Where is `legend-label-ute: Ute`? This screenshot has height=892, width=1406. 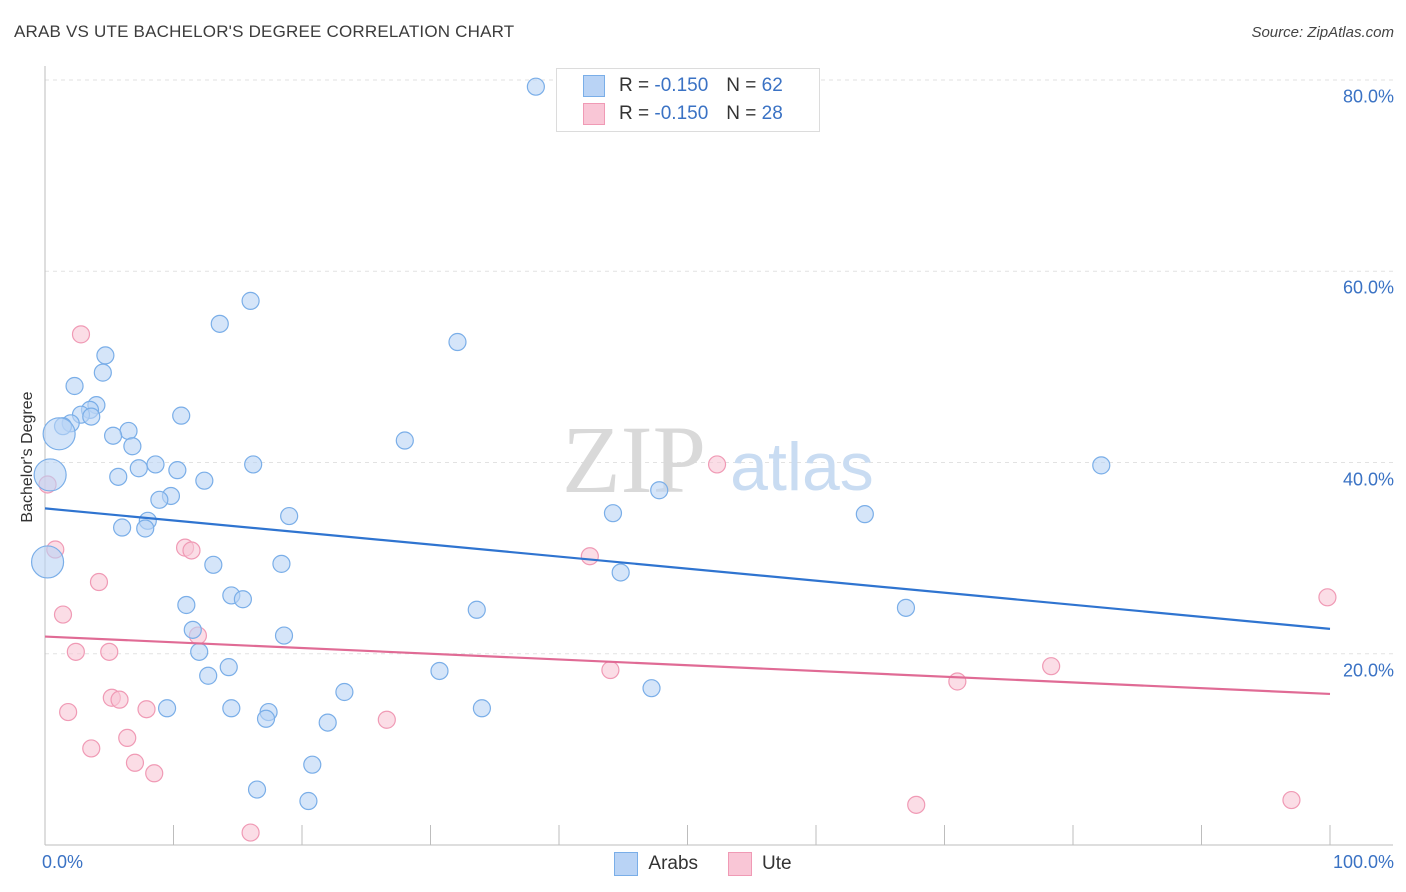
legend-label-ute: Ute is located at coordinates (777, 863).